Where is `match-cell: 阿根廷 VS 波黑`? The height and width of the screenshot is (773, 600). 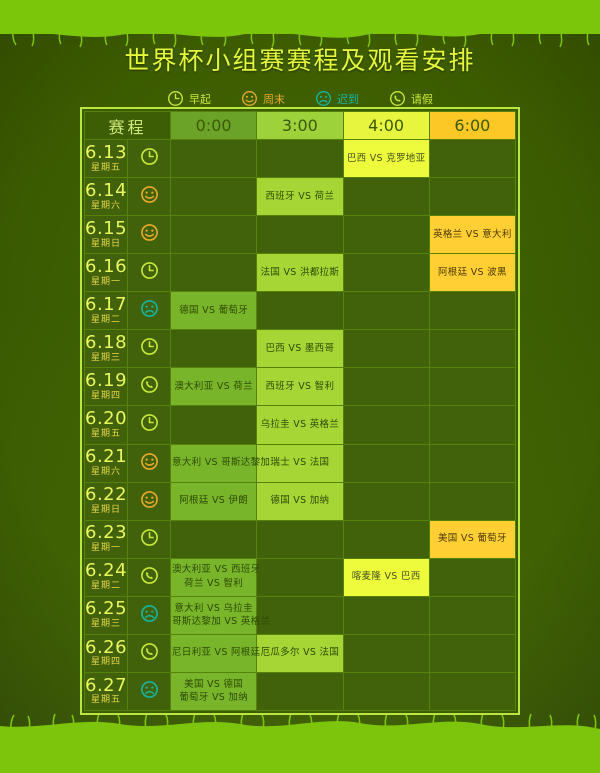 match-cell: 阿根廷 VS 波黑 is located at coordinates (472, 273).